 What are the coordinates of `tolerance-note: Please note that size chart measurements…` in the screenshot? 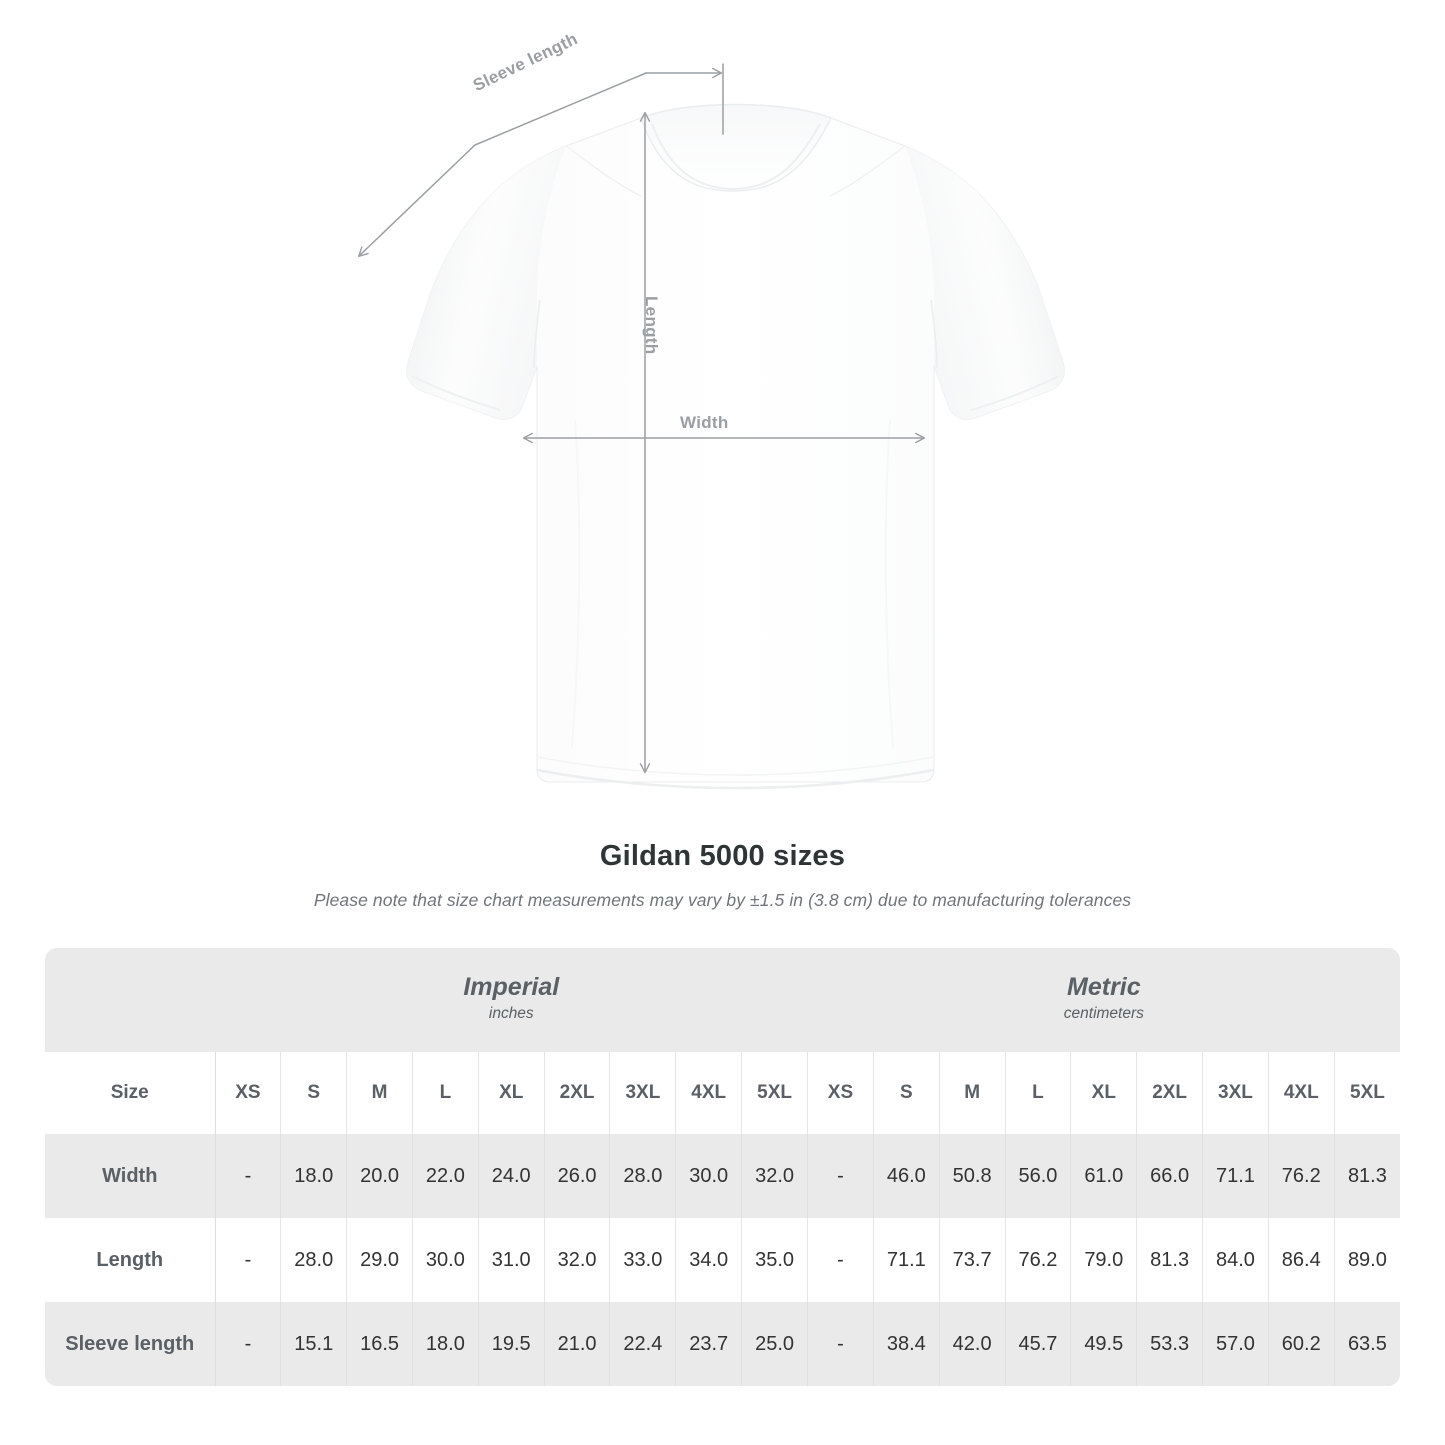 It's located at (722, 900).